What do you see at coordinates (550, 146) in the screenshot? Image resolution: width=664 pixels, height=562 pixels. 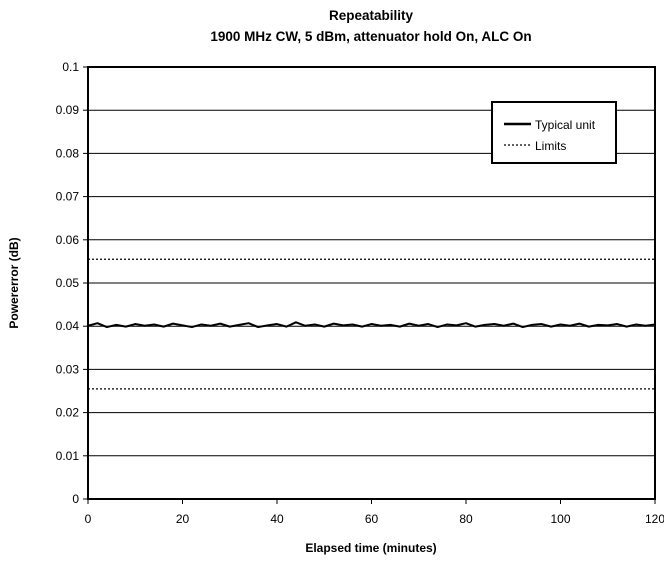 I see `legend-label-limits: Limits` at bounding box center [550, 146].